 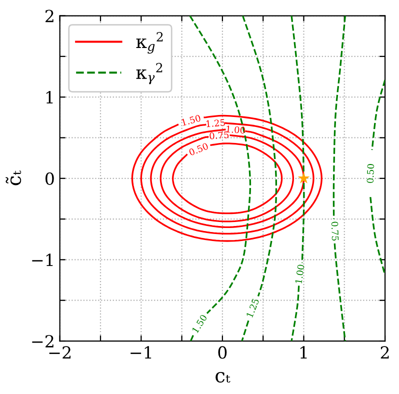 What do you see at coordinates (43, 341) in the screenshot?
I see `y-tick-label: −2` at bounding box center [43, 341].